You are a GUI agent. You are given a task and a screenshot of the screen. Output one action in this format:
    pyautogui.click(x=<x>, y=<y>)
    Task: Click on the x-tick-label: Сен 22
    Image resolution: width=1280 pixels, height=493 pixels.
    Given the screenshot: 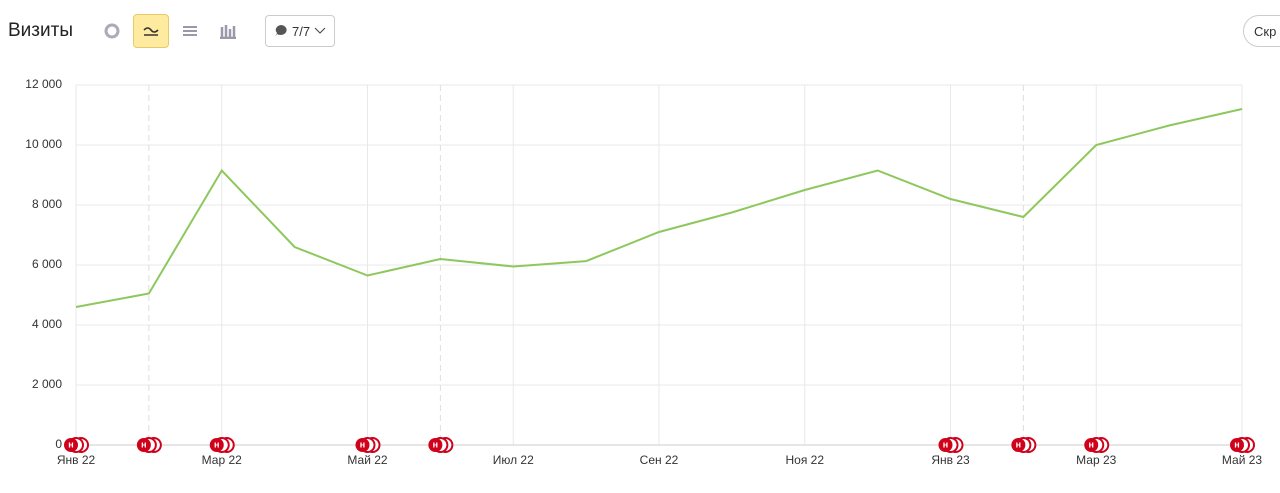 What is the action you would take?
    pyautogui.click(x=659, y=460)
    